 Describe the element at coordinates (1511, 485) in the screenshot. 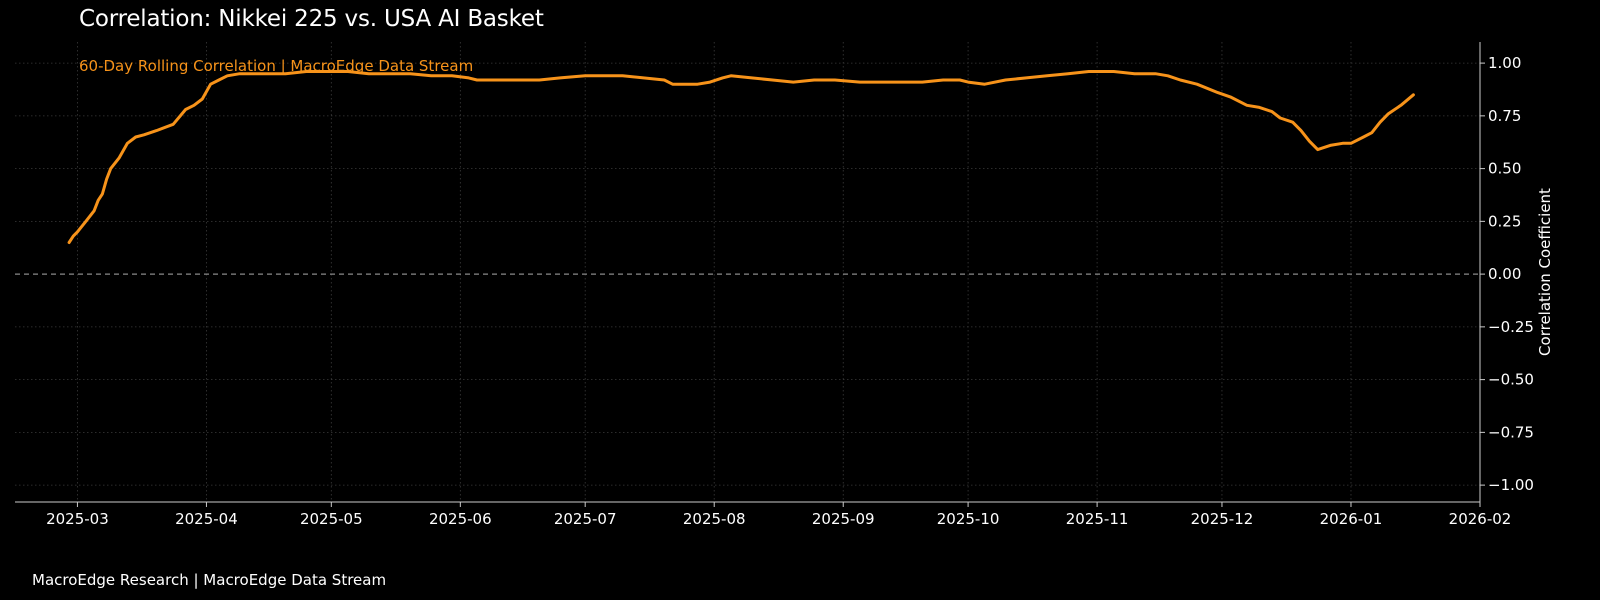

I see `y-tick-label: −1.00` at that location.